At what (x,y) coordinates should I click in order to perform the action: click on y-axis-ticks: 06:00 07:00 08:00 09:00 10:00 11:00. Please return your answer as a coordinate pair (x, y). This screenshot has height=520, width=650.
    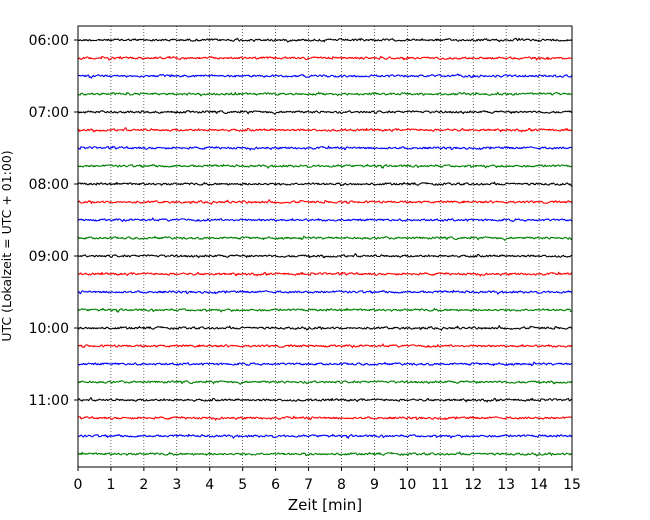
    Looking at the image, I should click on (53, 221).